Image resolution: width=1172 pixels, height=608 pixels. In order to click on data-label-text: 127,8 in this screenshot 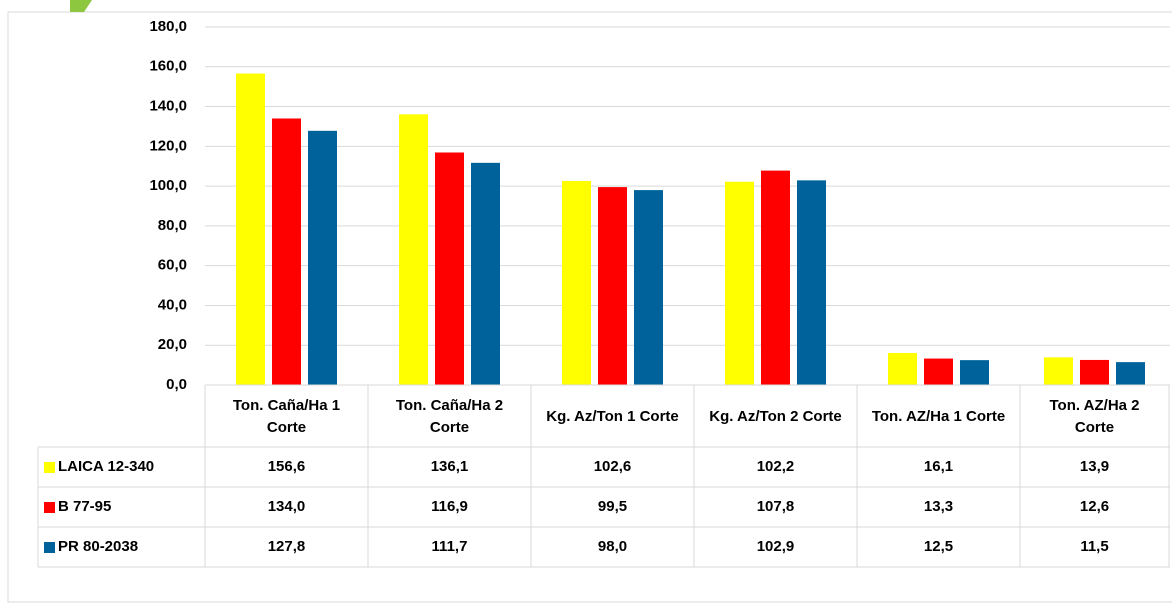, I will do `click(286, 546)`.